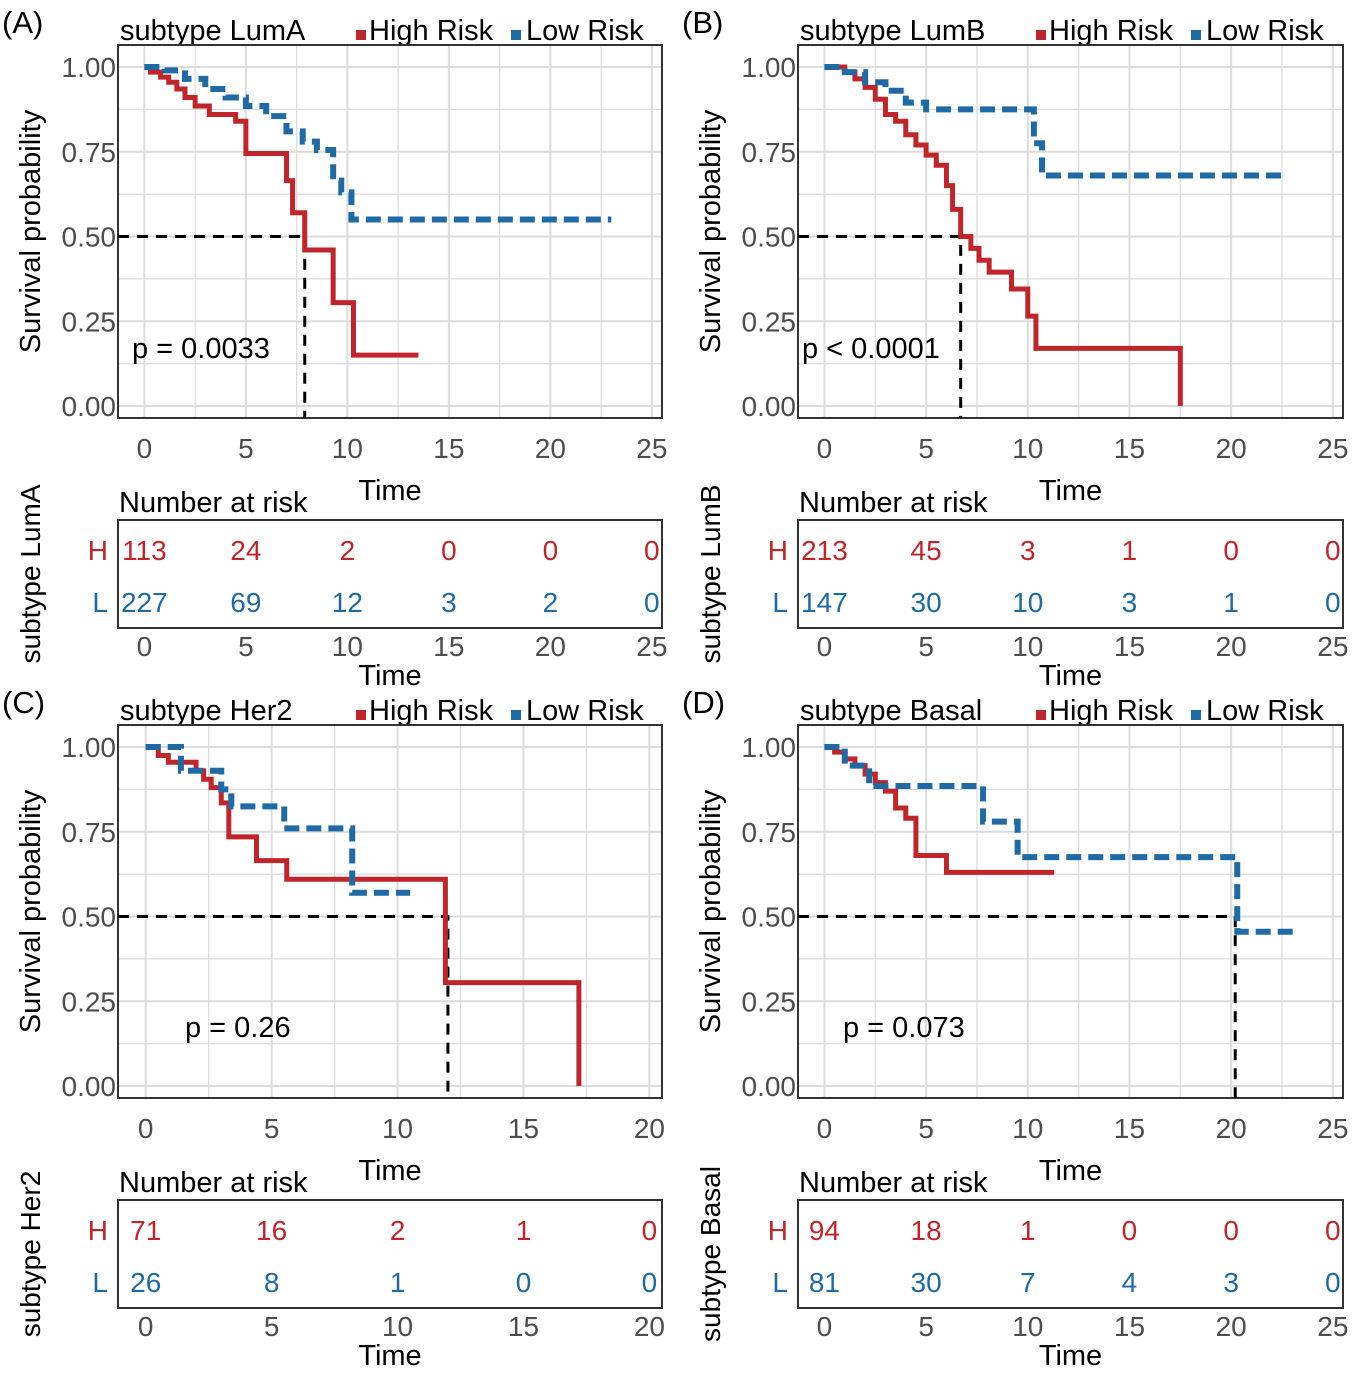 This screenshot has width=1355, height=1376. I want to click on legend-low-label: Low Risk, so click(1265, 711).